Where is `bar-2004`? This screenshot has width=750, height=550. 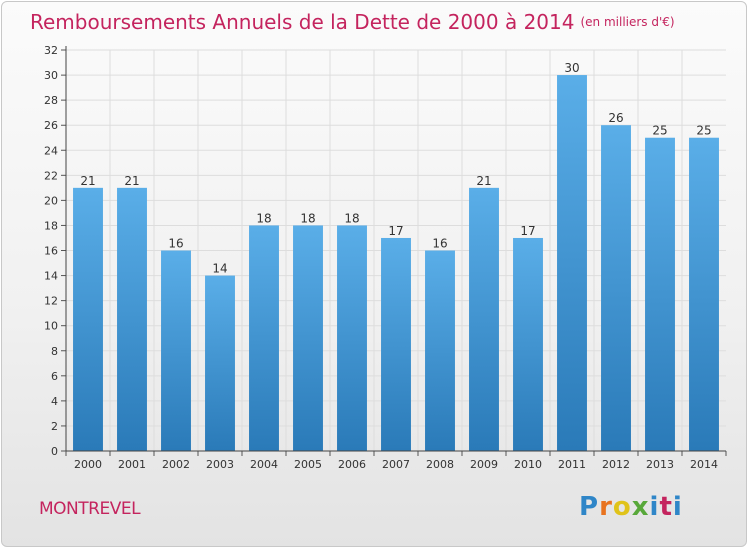 bar-2004 is located at coordinates (264, 338).